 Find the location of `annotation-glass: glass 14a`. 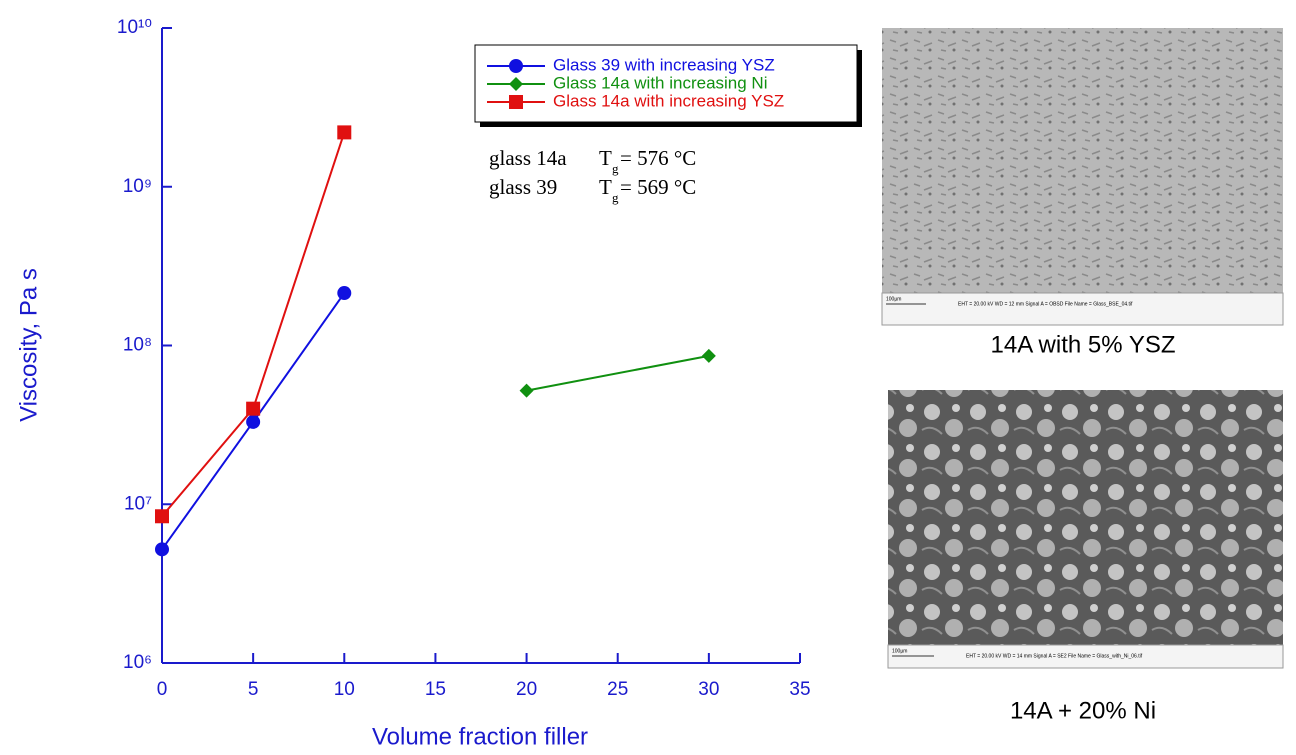

annotation-glass: glass 14a is located at coordinates (528, 158).